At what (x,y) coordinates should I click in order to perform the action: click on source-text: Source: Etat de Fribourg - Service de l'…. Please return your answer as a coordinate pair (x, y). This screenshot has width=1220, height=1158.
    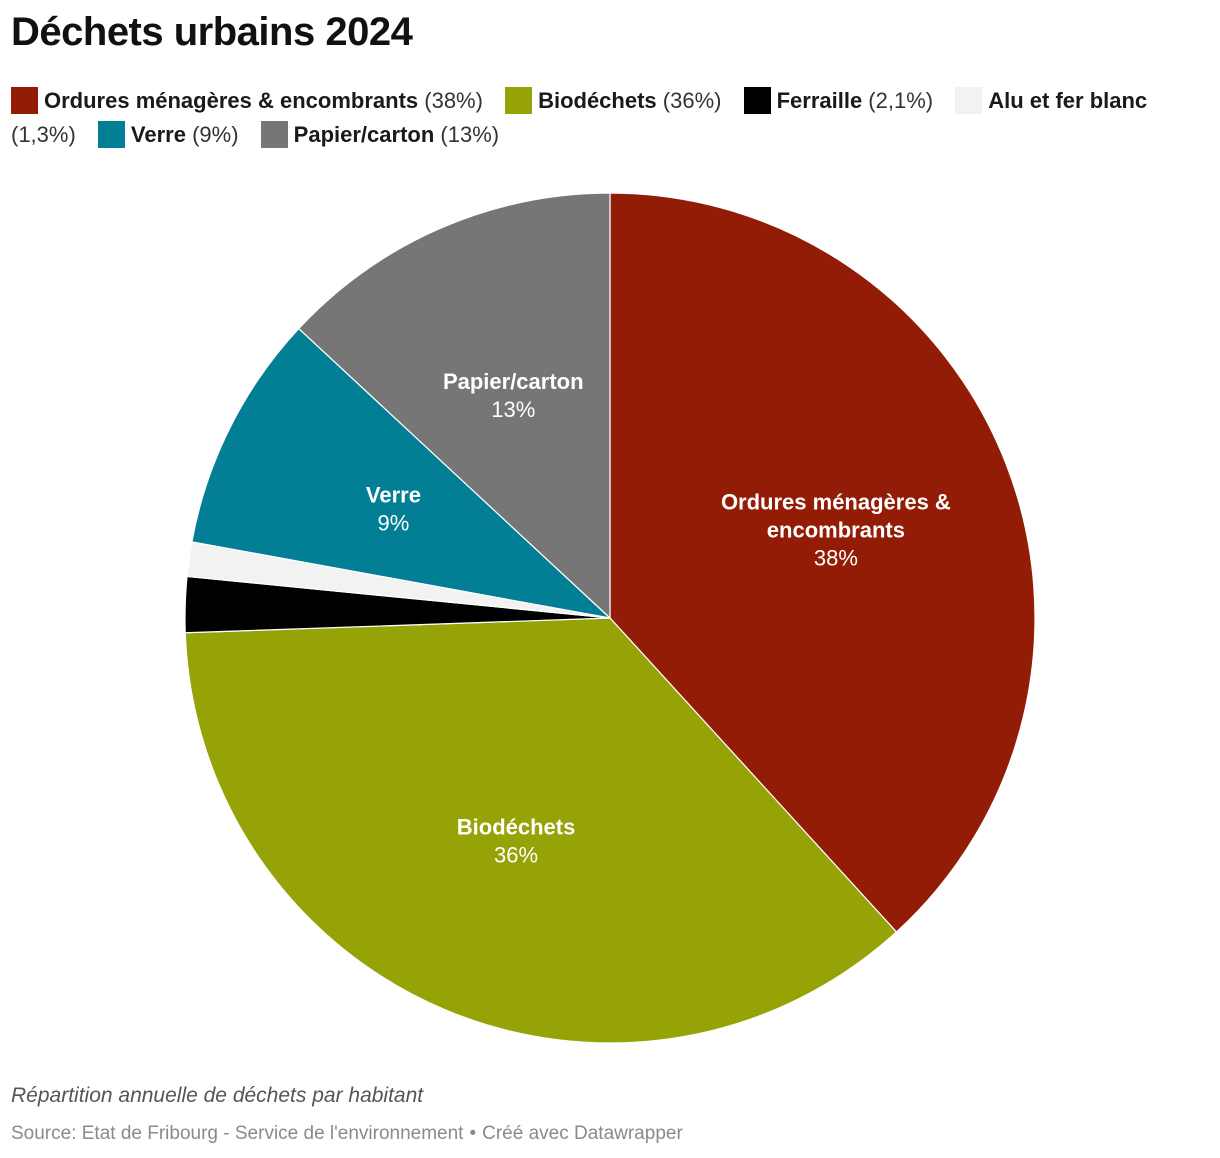
    Looking at the image, I should click on (237, 1133).